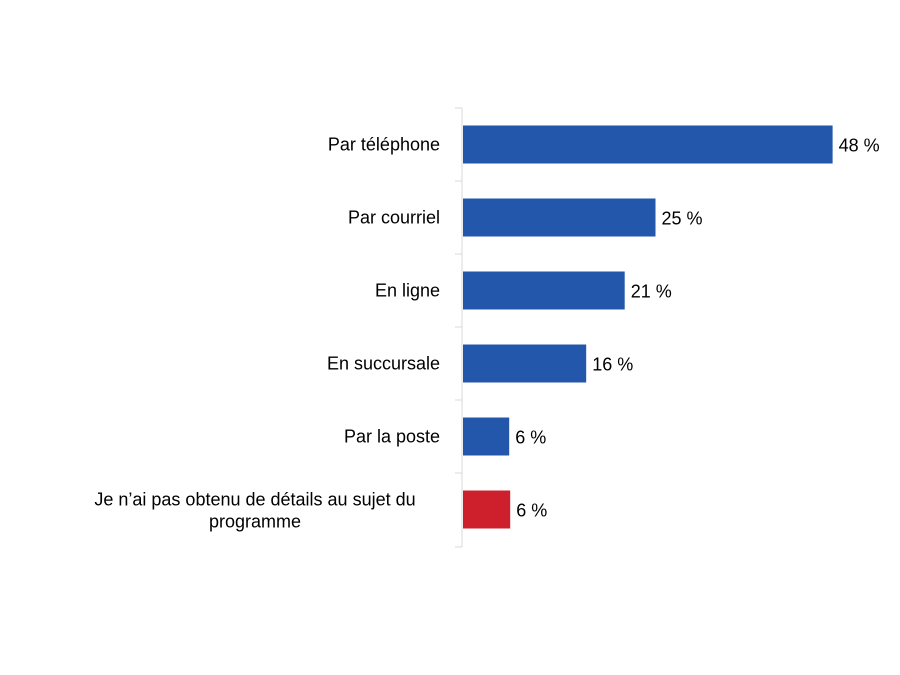 This screenshot has width=900, height=675. What do you see at coordinates (612, 365) in the screenshot?
I see `value-label: 16 %` at bounding box center [612, 365].